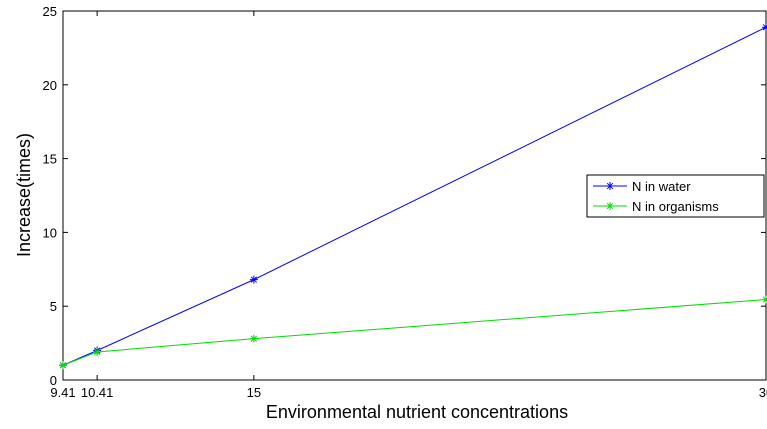  I want to click on y-tick-label: 15, so click(50, 159).